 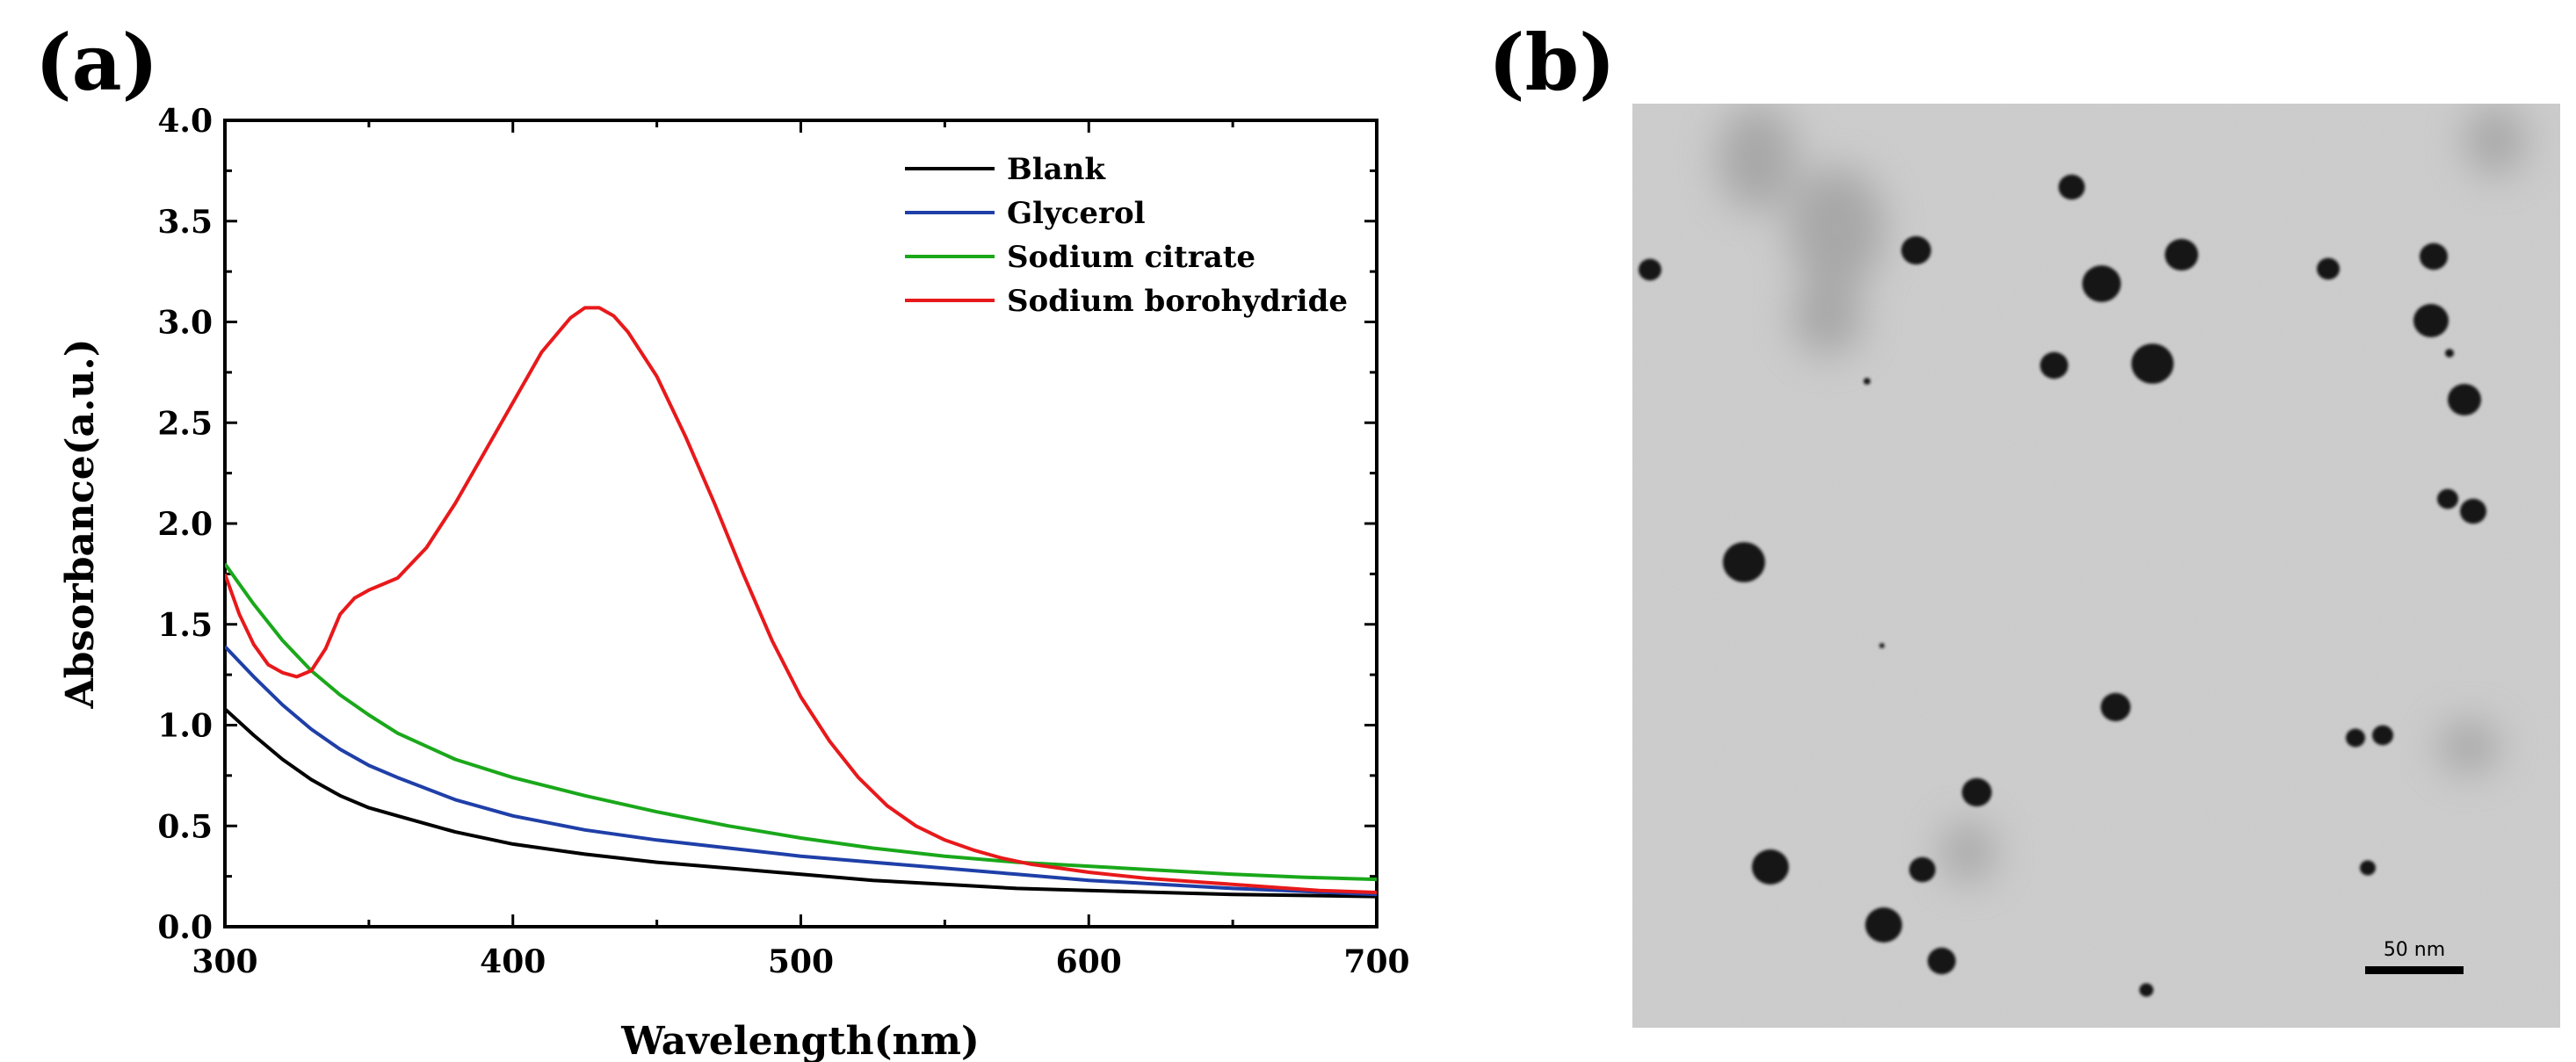 I want to click on series-line-blank, so click(x=801, y=803).